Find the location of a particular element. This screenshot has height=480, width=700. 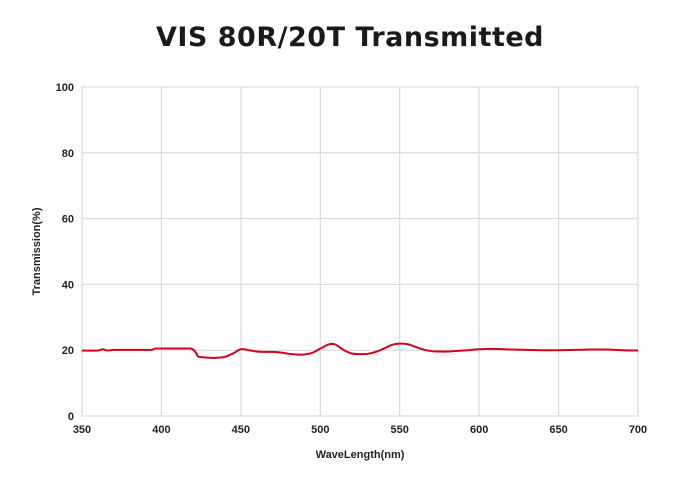

x-tick-label: 450 is located at coordinates (241, 430).